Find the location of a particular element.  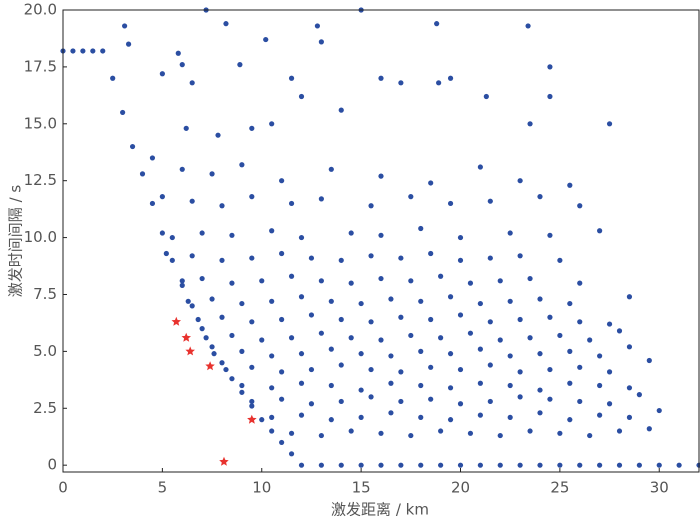

y-tick-label: 2.5 is located at coordinates (45, 408).